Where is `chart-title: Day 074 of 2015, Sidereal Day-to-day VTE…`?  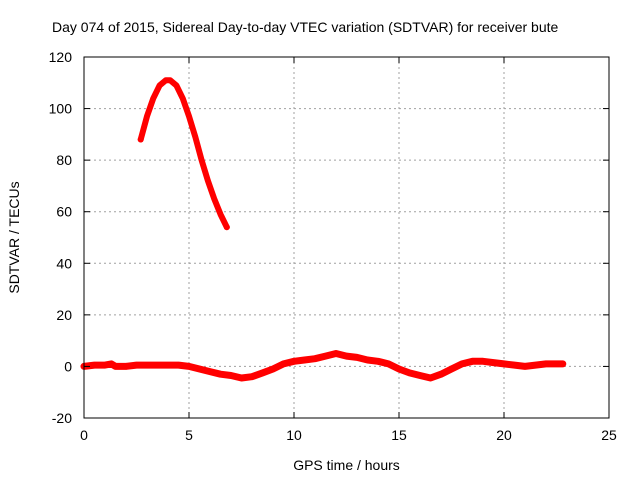
chart-title: Day 074 of 2015, Sidereal Day-to-day VTE… is located at coordinates (305, 27).